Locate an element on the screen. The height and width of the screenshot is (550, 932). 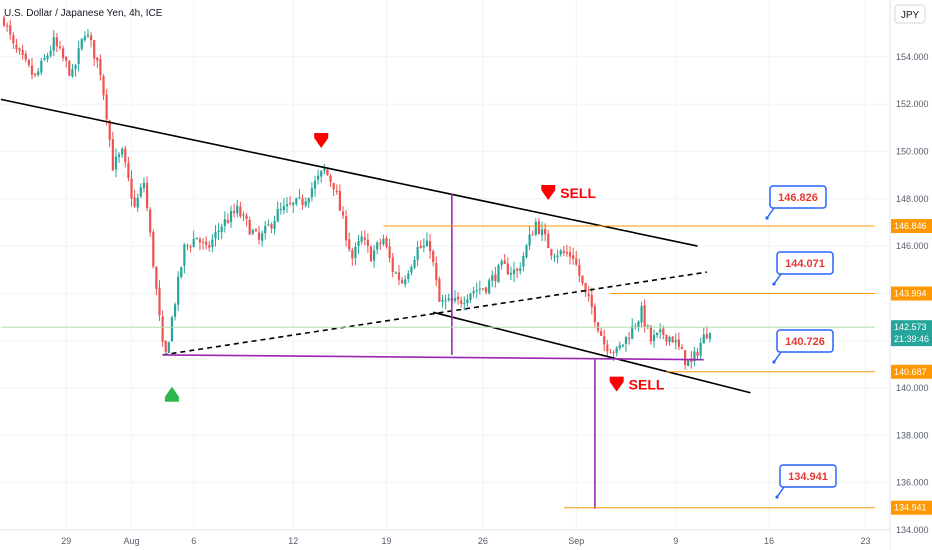
arrow-shape is located at coordinates (616, 384).